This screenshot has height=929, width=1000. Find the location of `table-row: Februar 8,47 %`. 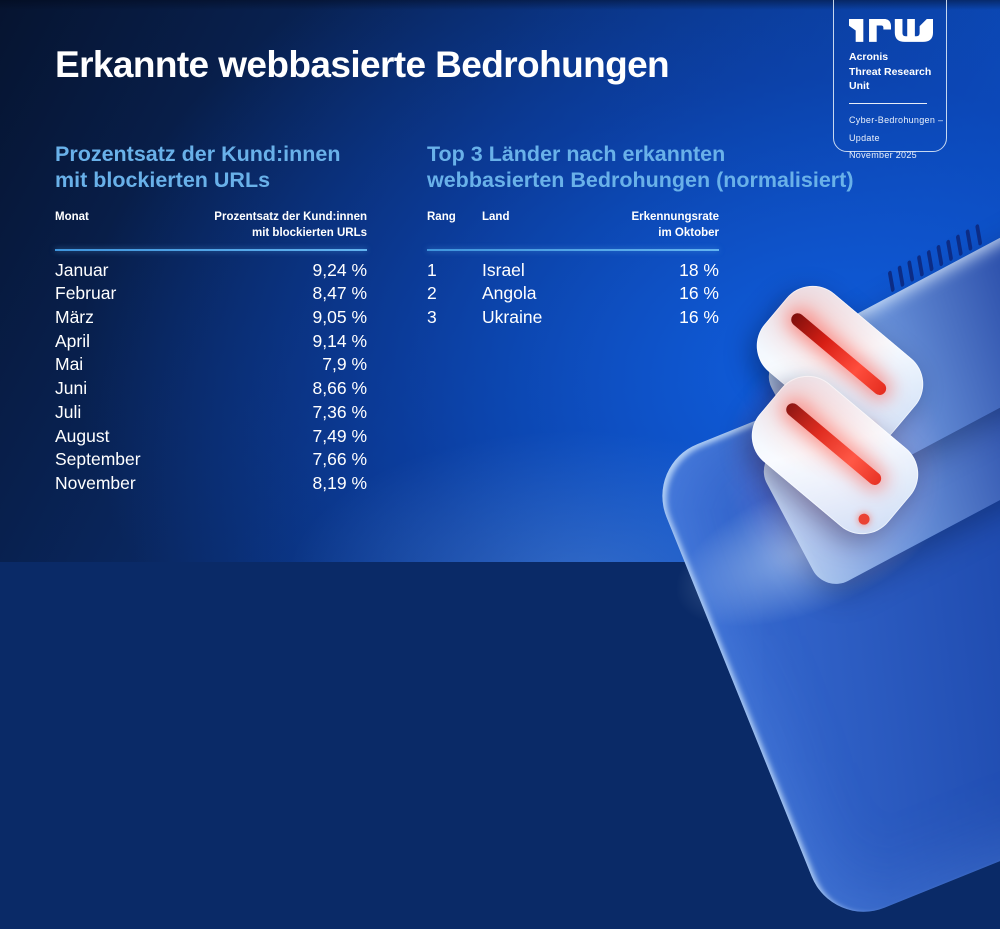

table-row: Februar 8,47 % is located at coordinates (211, 294).